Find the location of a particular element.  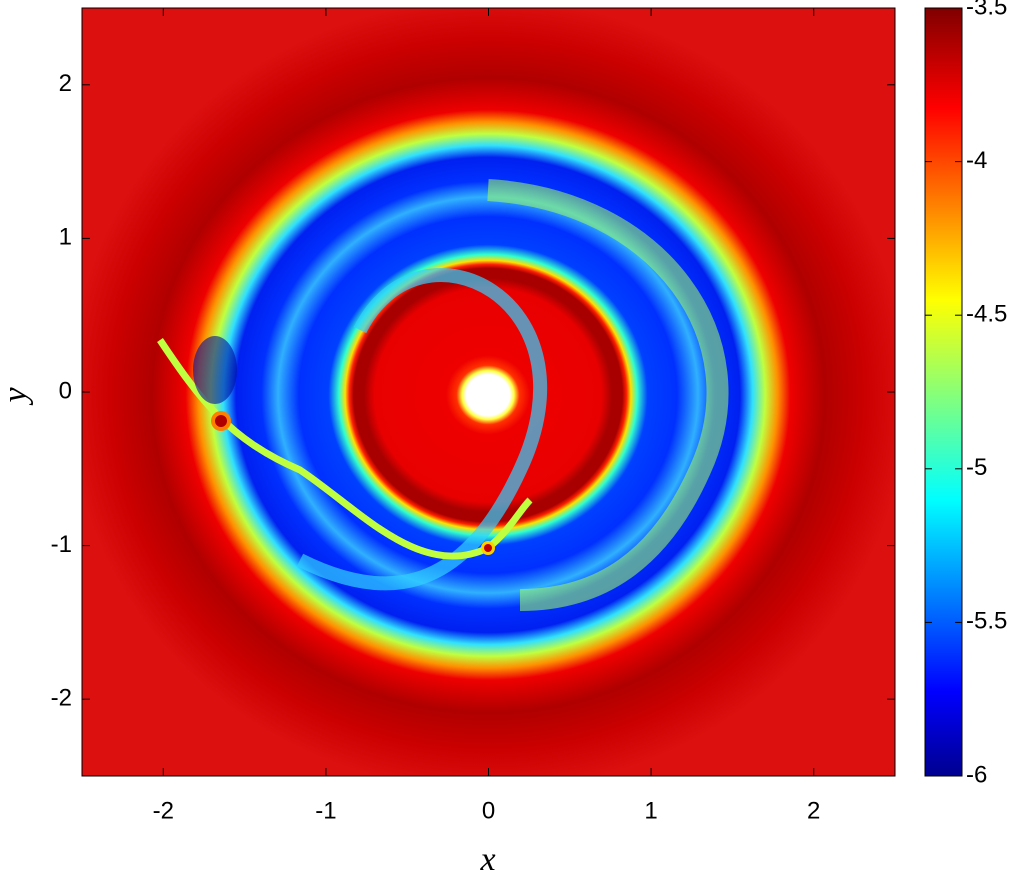

colorbar is located at coordinates (943, 392).